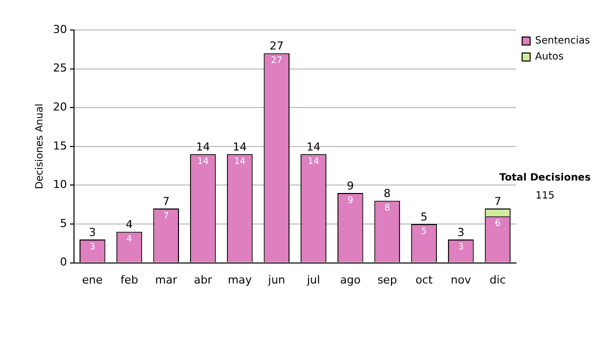 The height and width of the screenshot is (340, 600). What do you see at coordinates (549, 57) in the screenshot?
I see `legend-label: Autos` at bounding box center [549, 57].